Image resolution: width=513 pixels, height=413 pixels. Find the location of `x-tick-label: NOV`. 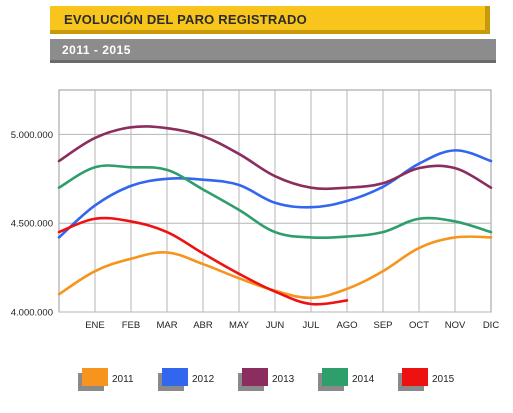

x-tick-label: NOV is located at coordinates (455, 325).